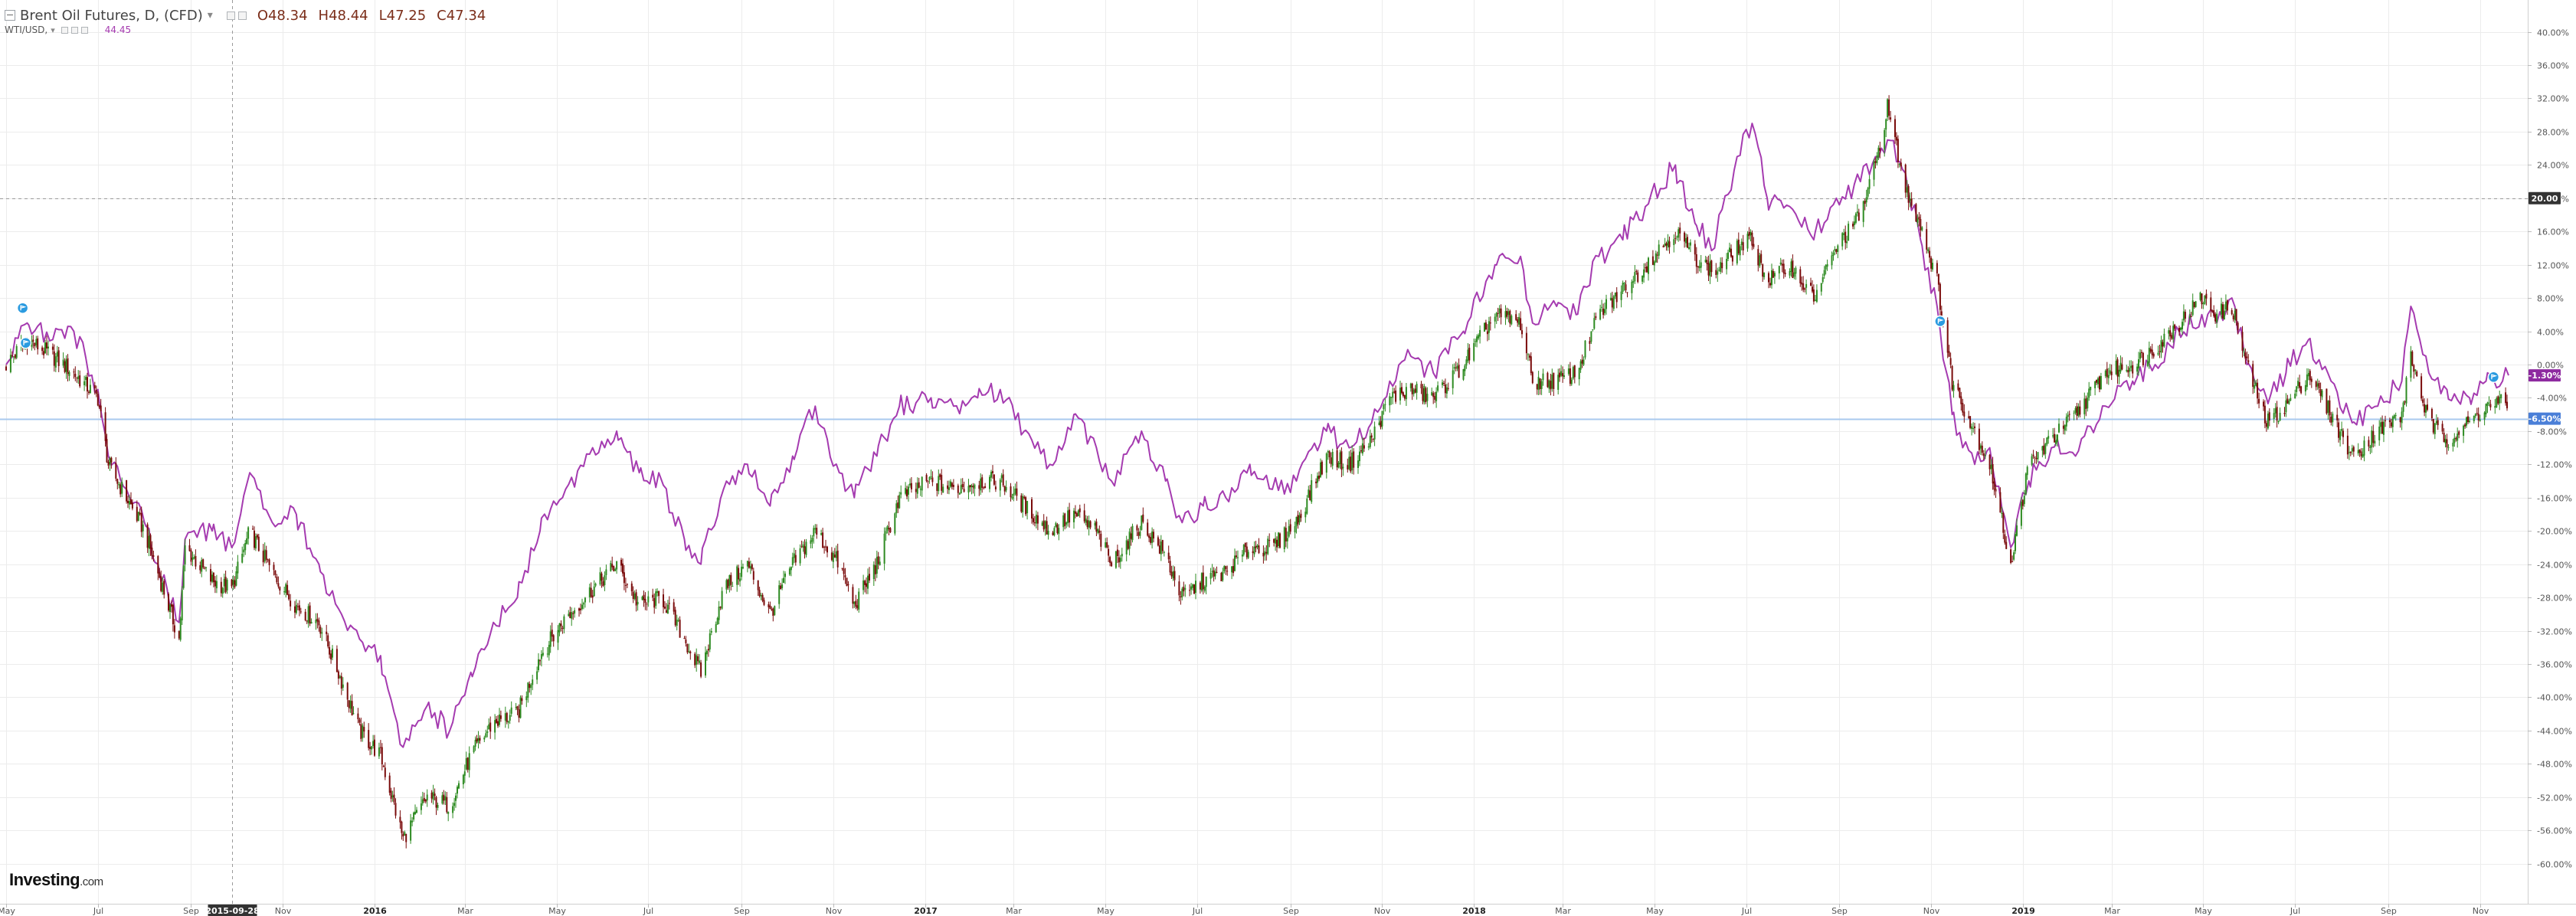 The width and height of the screenshot is (2576, 916). What do you see at coordinates (84, 30) in the screenshot?
I see `remove-series-icon` at bounding box center [84, 30].